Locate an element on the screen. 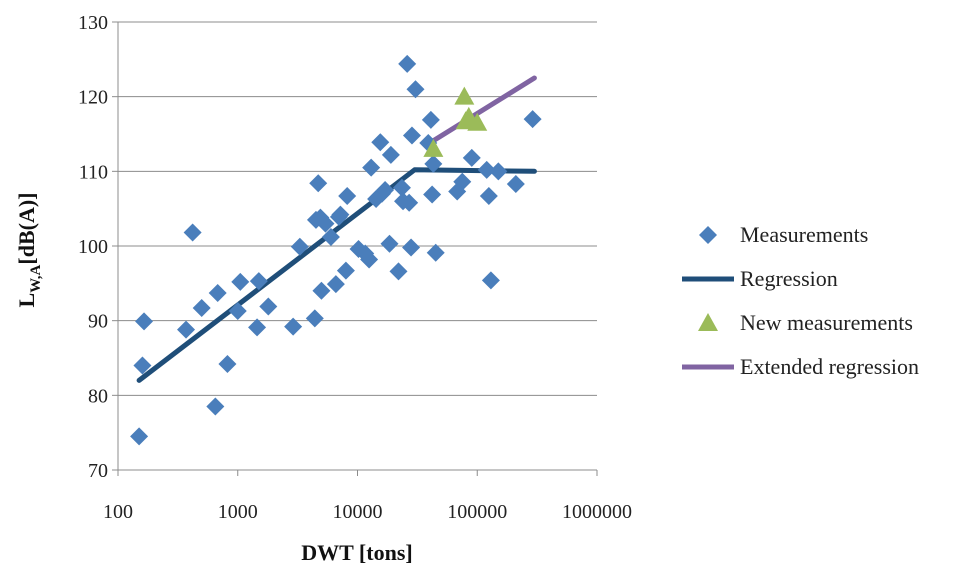 The width and height of the screenshot is (954, 572). y-axis-title-subscript: W,A is located at coordinates (36, 278).